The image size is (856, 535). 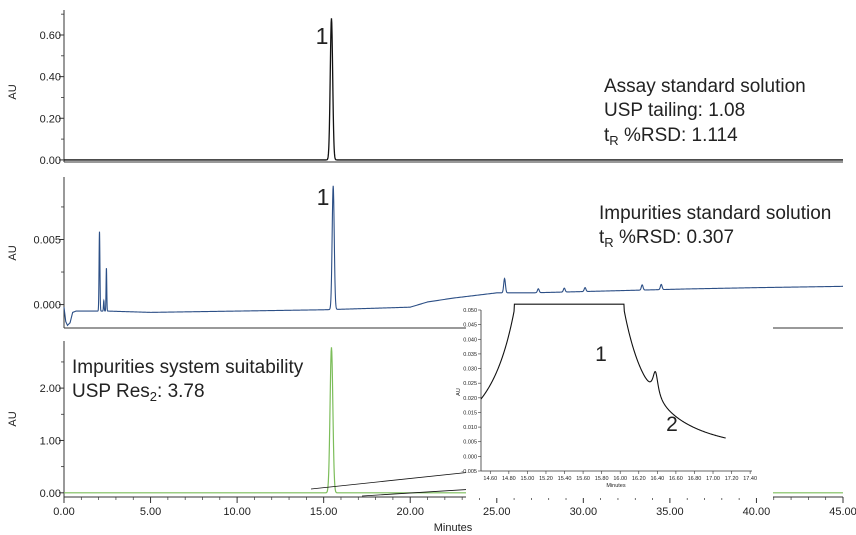 What do you see at coordinates (52, 430) in the screenshot?
I see `y-ticks: 0.00 1.00 2.00` at bounding box center [52, 430].